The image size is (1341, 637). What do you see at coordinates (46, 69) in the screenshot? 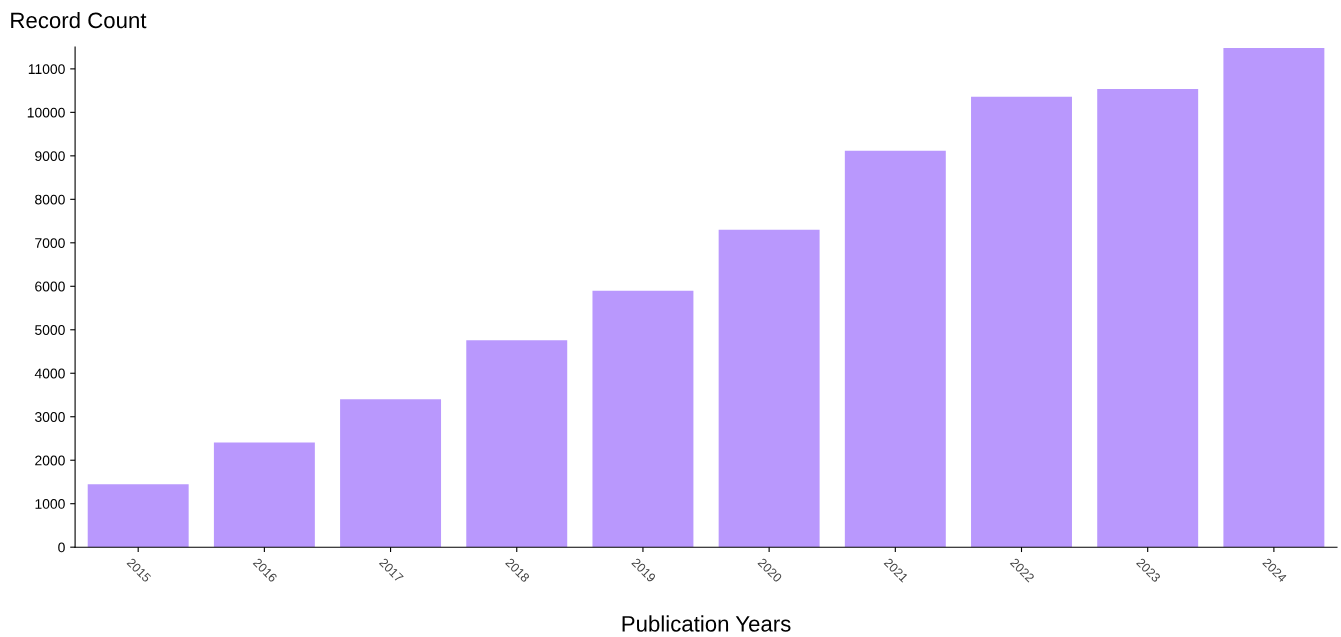
I see `y-tick-label: 11000` at bounding box center [46, 69].